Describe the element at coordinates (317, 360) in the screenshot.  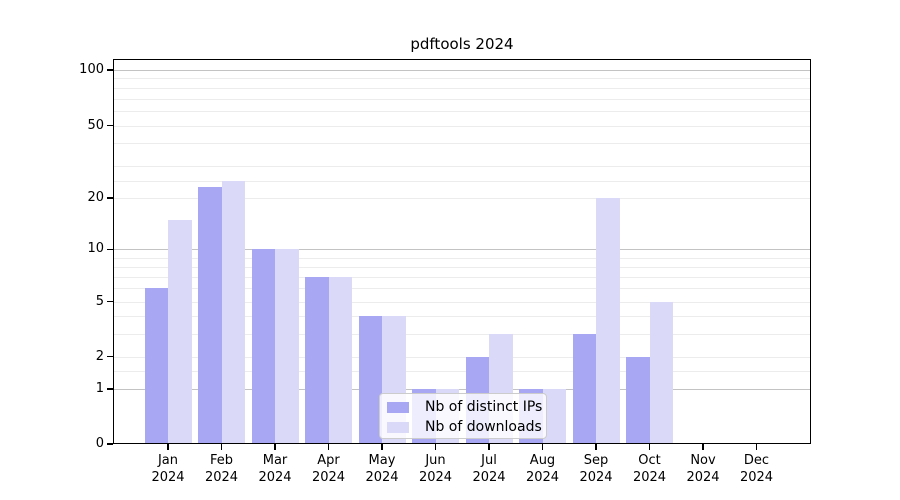
I see `bar-distinct-ips-apr` at that location.